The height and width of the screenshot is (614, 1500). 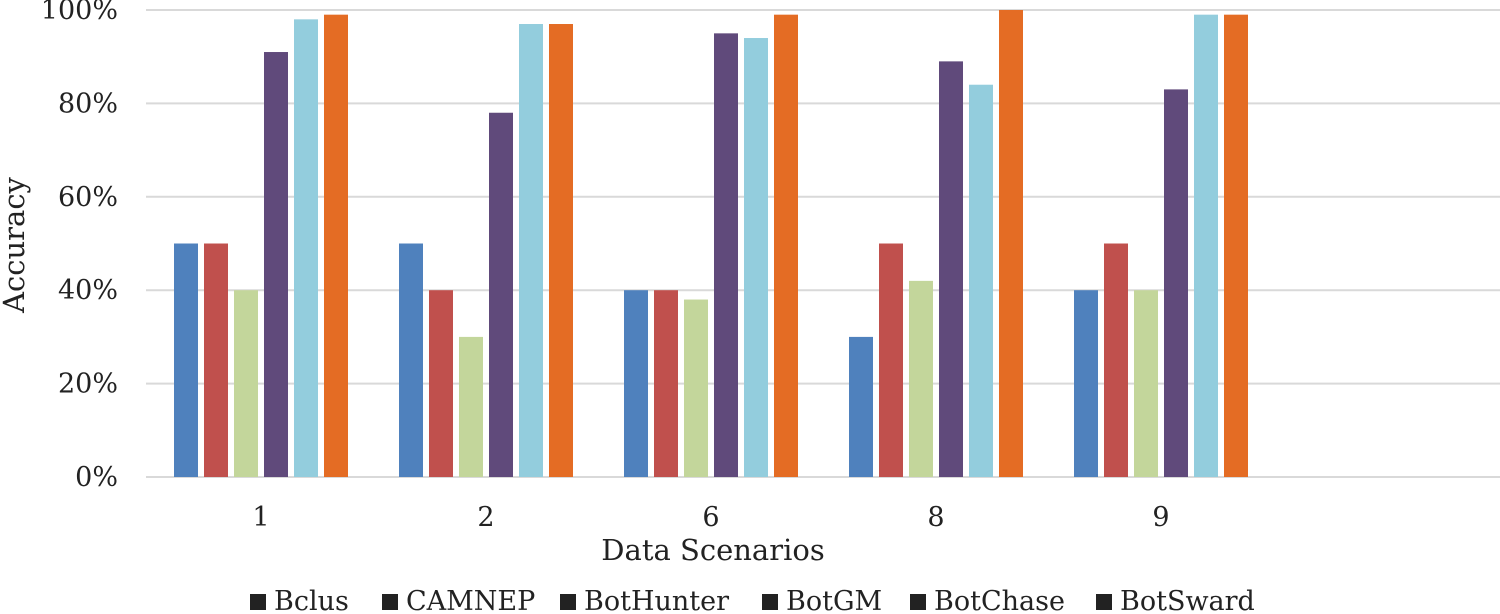 I want to click on y-tick-labels: 0% 20% 40% 60% 80% 100%, so click(x=79, y=246).